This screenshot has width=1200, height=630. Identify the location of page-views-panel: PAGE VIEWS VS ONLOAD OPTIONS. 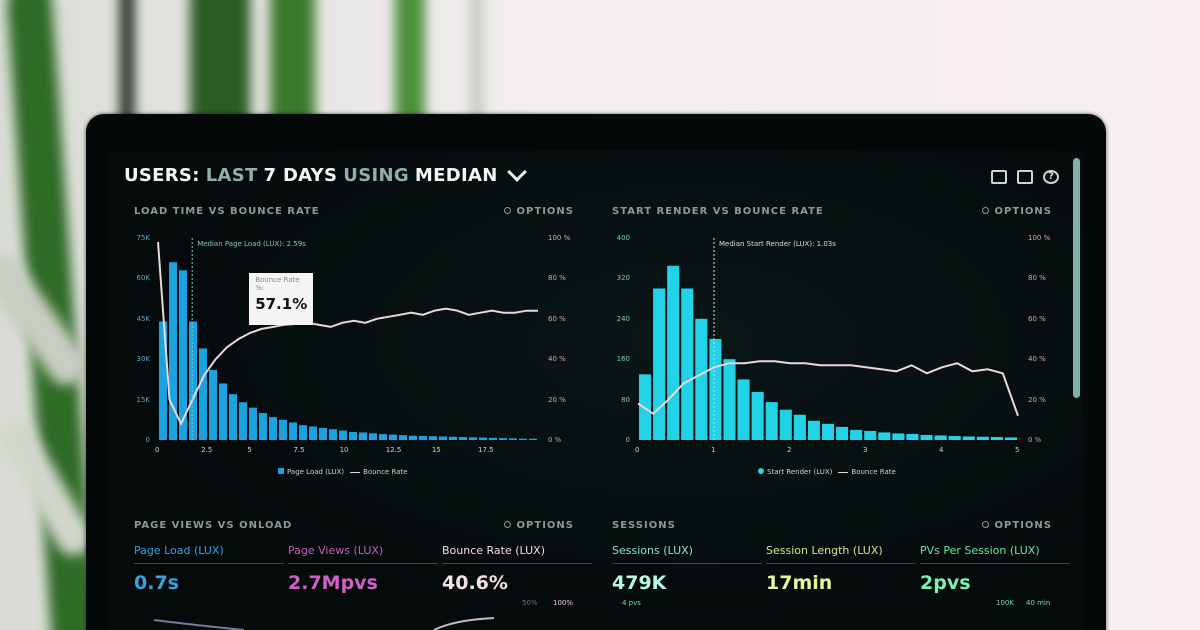
(354, 525).